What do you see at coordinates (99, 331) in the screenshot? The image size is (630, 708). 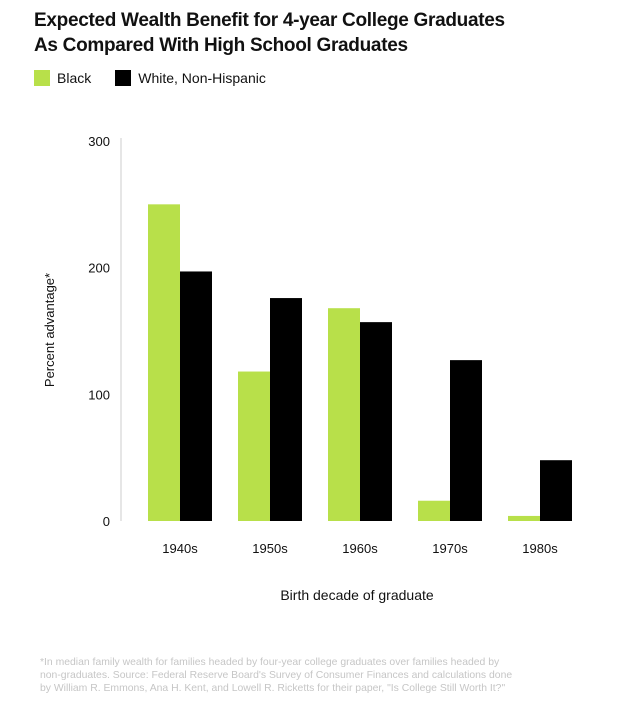 I see `y-axis-ticks: 0 100 200 300` at bounding box center [99, 331].